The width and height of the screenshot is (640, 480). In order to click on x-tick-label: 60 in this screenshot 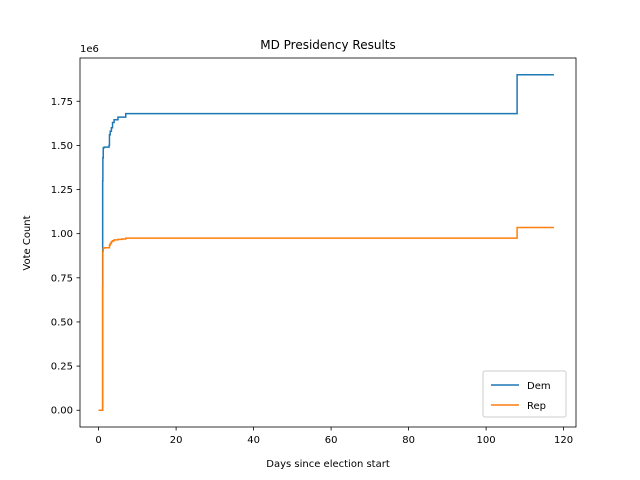, I will do `click(331, 440)`.